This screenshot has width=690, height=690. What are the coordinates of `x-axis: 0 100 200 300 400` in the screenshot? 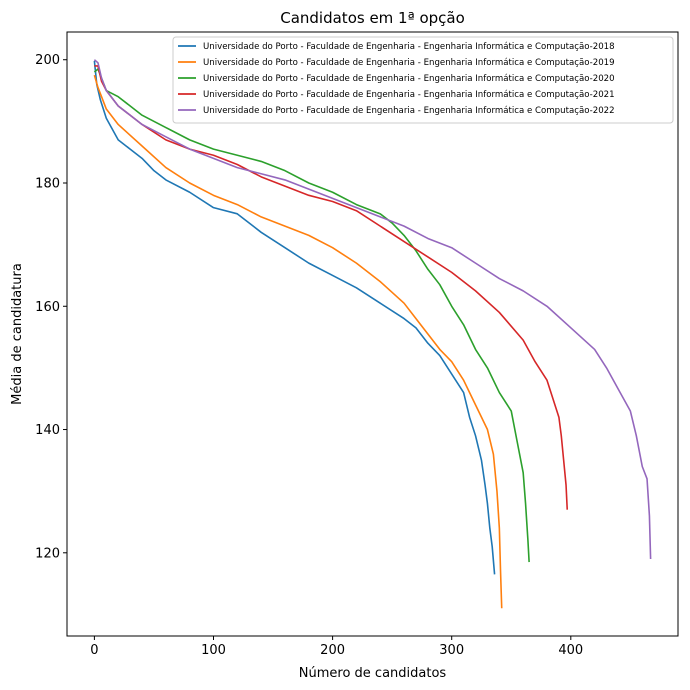 It's located at (336, 647).